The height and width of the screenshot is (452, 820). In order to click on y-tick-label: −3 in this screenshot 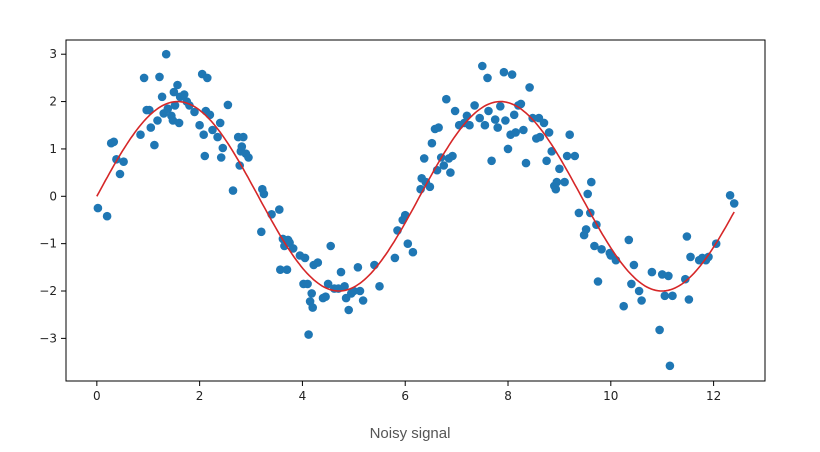, I will do `click(48, 338)`.